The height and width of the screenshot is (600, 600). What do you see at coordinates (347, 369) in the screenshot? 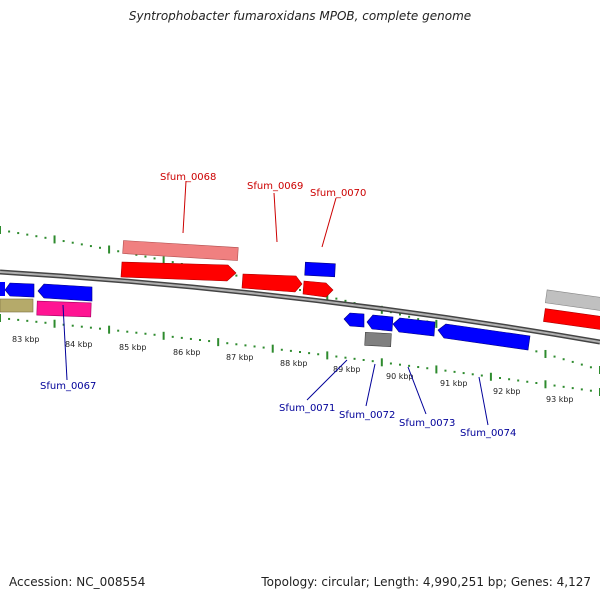
I see `kbp-label: 89 kbp` at bounding box center [347, 369].